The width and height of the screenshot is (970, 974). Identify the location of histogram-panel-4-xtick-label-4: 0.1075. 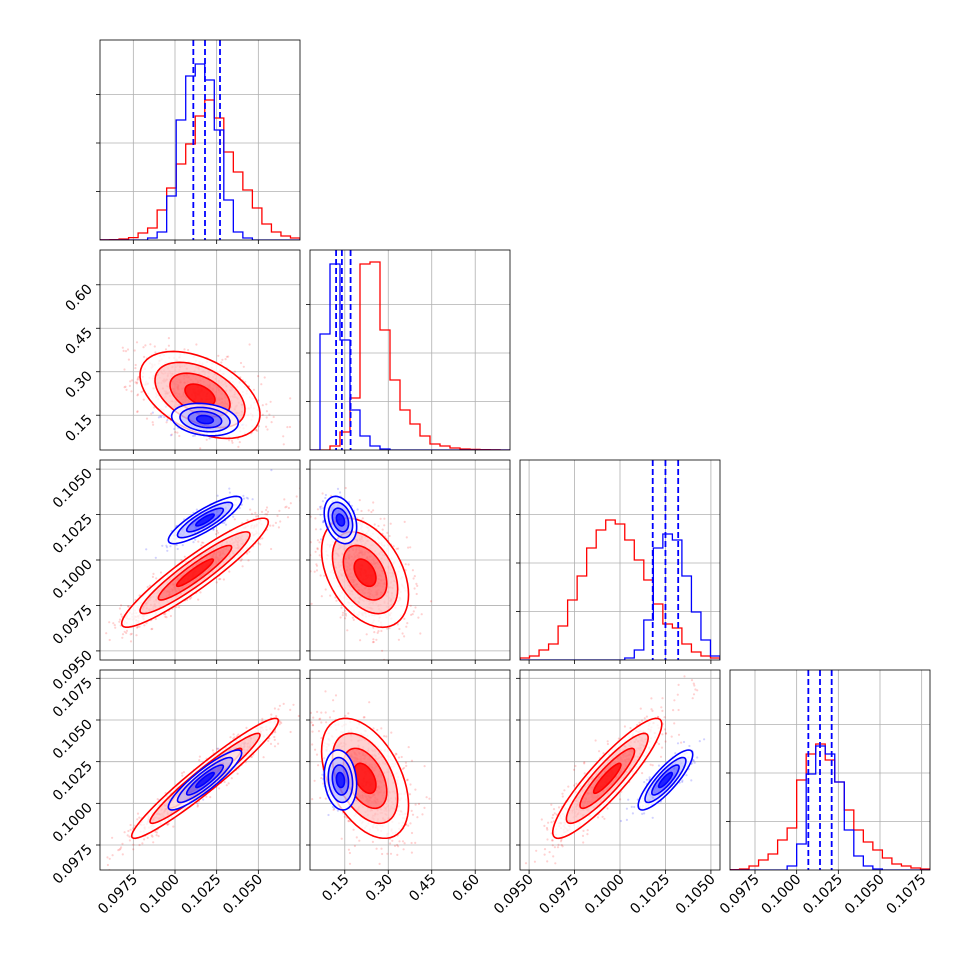
(907, 895).